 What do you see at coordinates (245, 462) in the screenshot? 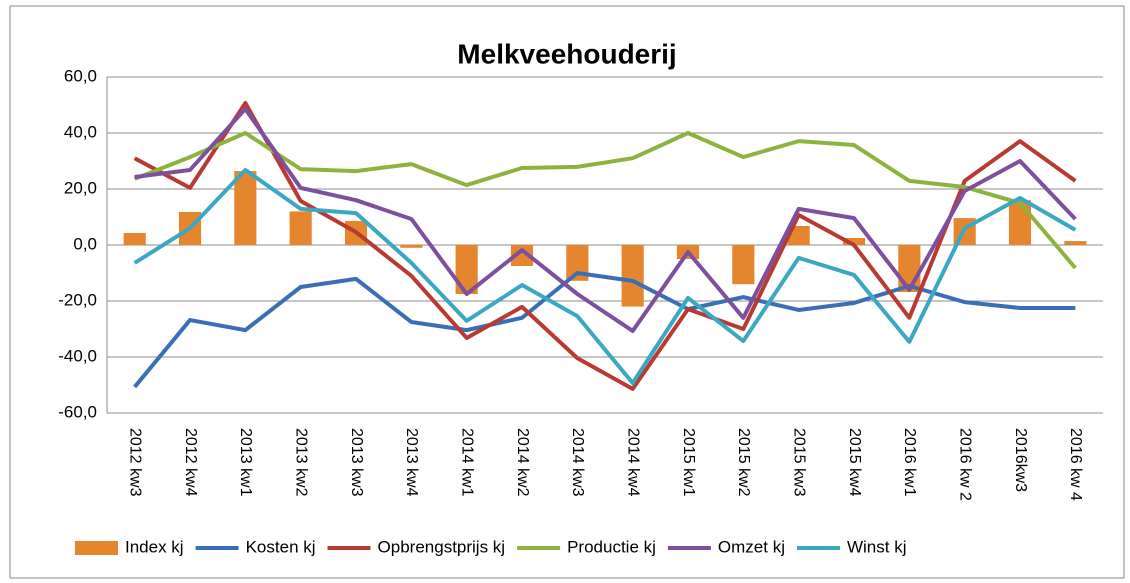
I see `x-tick-label: 2013 kw1` at bounding box center [245, 462].